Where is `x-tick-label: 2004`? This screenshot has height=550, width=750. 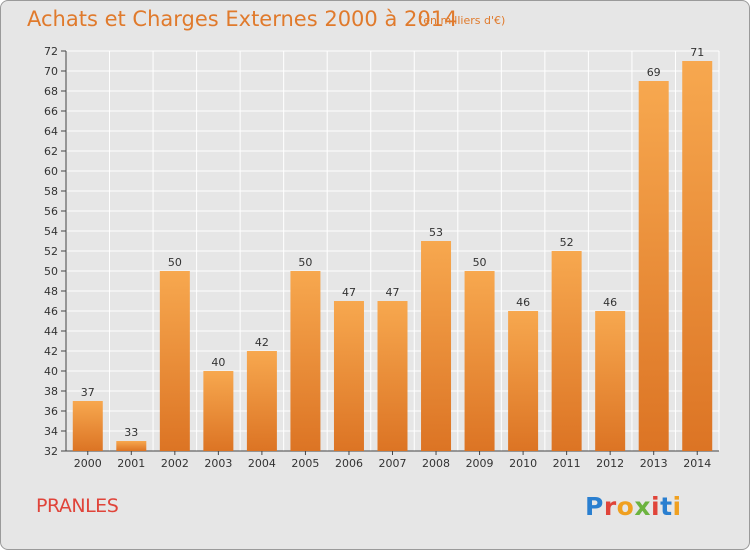 x-tick-label: 2004 is located at coordinates (262, 463).